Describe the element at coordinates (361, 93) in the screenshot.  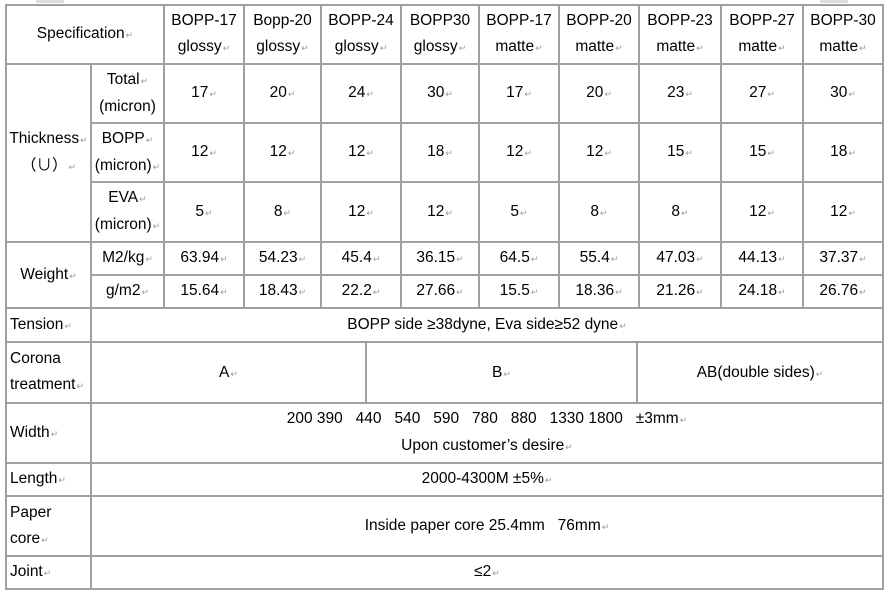
I see `cell: 24` at that location.